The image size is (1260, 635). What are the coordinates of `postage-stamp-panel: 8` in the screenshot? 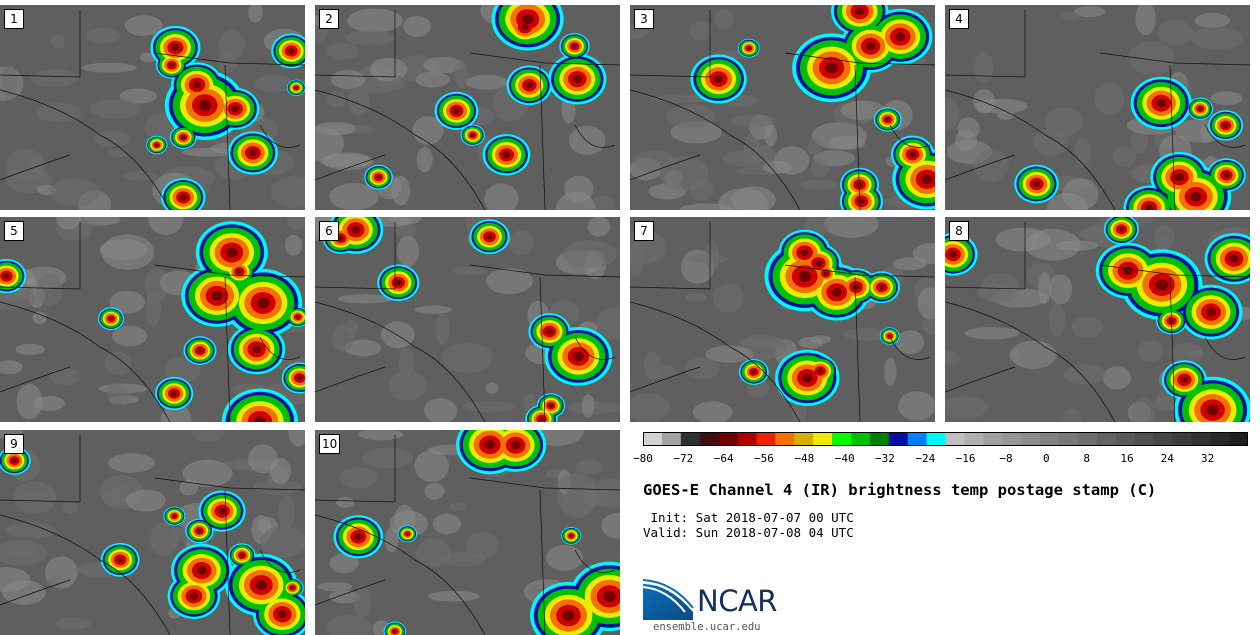 It's located at (1097, 319).